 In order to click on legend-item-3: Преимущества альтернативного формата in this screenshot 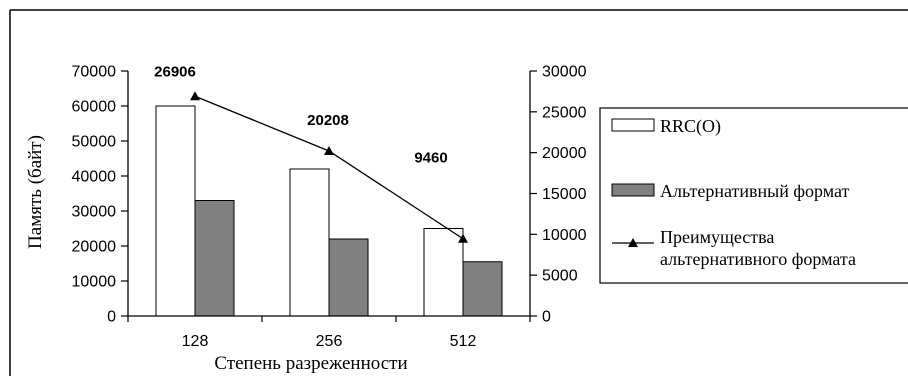, I will do `click(734, 248)`.